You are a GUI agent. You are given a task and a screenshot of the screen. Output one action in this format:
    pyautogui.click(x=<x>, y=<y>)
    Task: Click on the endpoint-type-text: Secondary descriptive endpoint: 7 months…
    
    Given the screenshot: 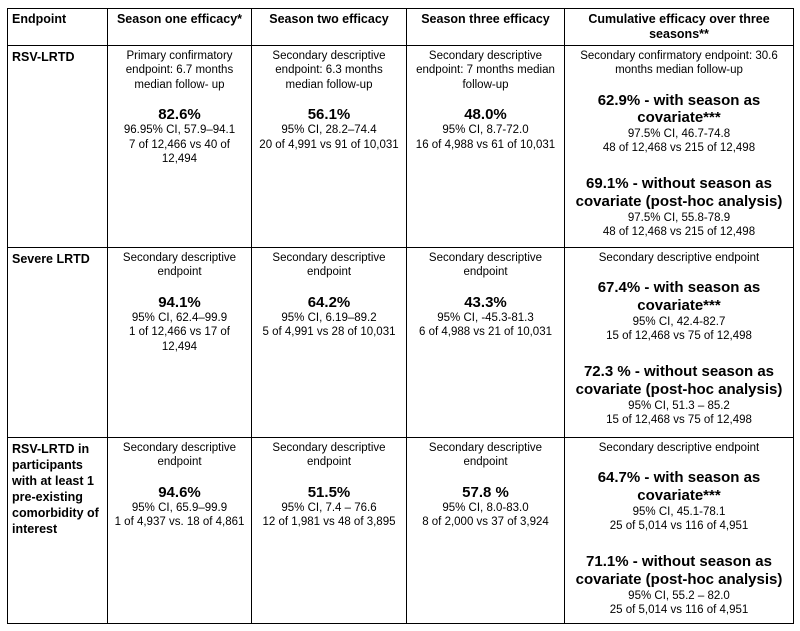 What is the action you would take?
    pyautogui.click(x=485, y=70)
    